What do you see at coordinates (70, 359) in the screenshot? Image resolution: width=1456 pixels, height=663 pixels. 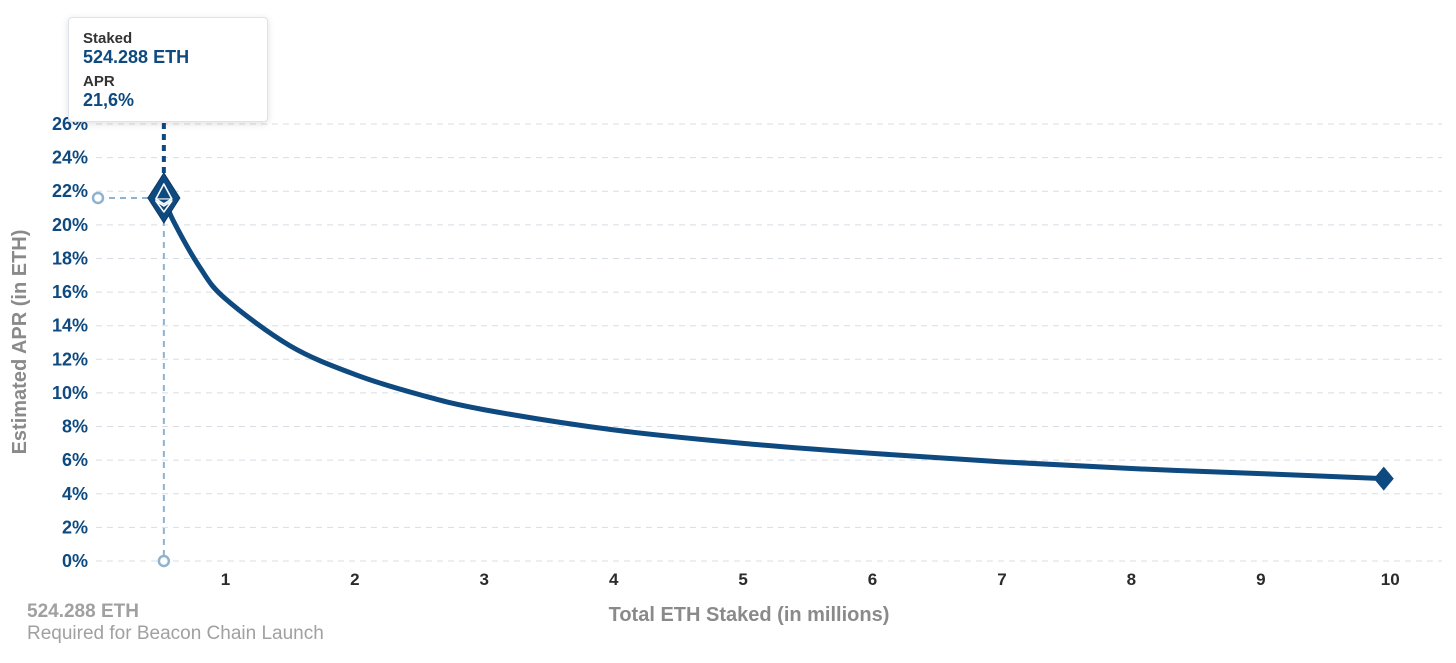 I see `y-tick-label: 12%` at bounding box center [70, 359].